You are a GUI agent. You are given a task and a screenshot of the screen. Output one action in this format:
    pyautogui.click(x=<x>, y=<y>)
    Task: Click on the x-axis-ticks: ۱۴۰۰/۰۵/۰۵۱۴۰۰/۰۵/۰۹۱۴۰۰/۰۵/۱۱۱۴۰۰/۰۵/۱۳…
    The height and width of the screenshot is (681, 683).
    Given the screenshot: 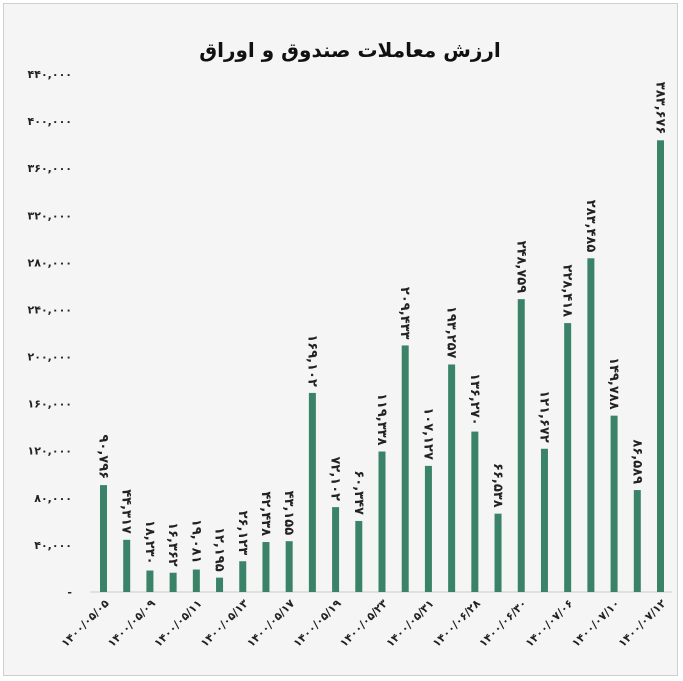 What is the action you would take?
    pyautogui.click(x=364, y=623)
    